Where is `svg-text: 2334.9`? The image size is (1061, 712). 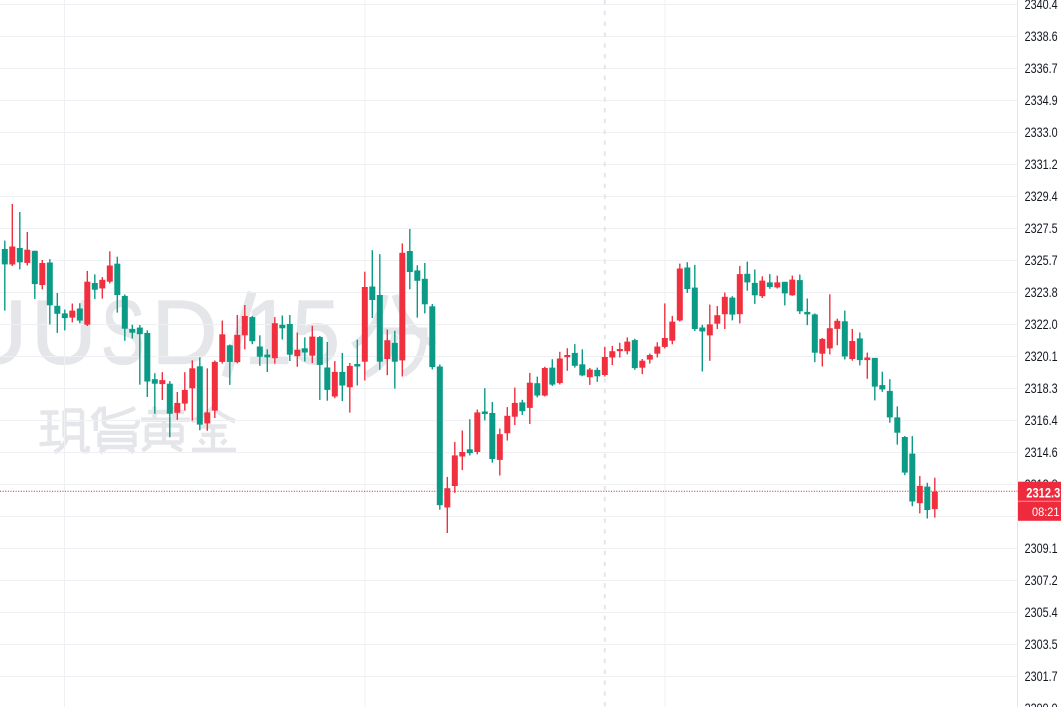 svg-text: 2334.9 is located at coordinates (1041, 100).